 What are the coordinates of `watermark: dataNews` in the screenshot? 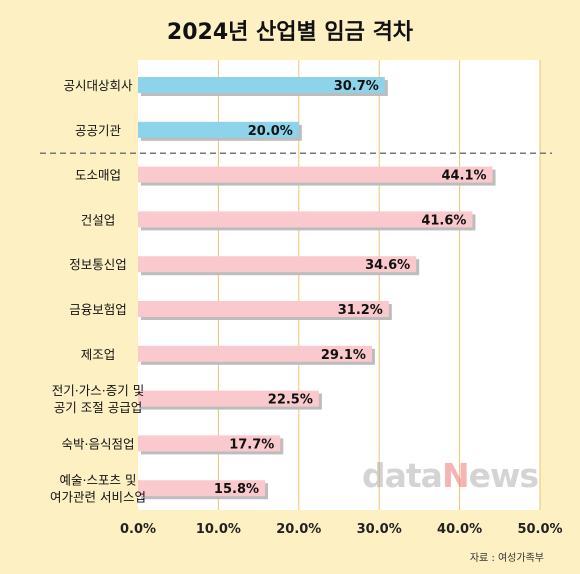 It's located at (451, 475).